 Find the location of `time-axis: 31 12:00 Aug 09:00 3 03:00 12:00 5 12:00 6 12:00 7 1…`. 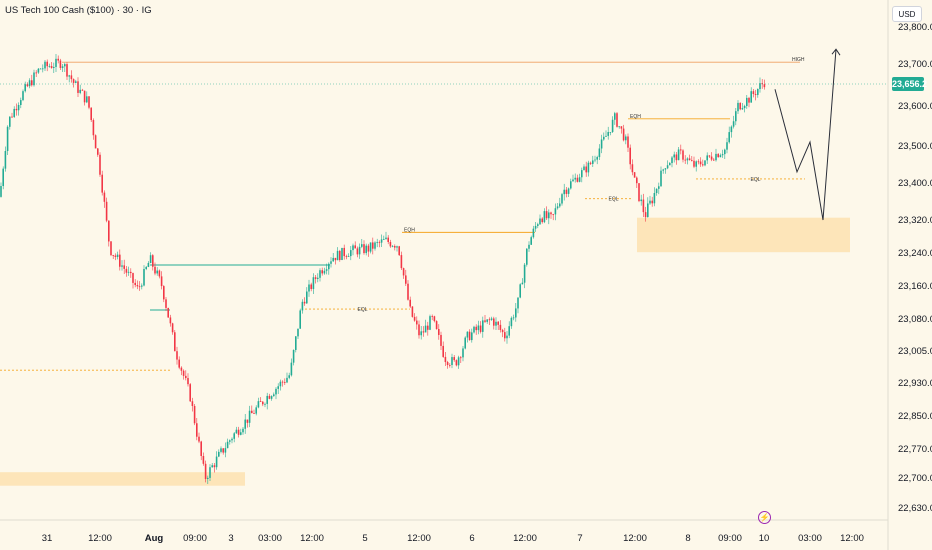

time-axis: 31 12:00 Aug 09:00 3 03:00 12:00 5 12:00 6 12:00 7 1… is located at coordinates (453, 538).